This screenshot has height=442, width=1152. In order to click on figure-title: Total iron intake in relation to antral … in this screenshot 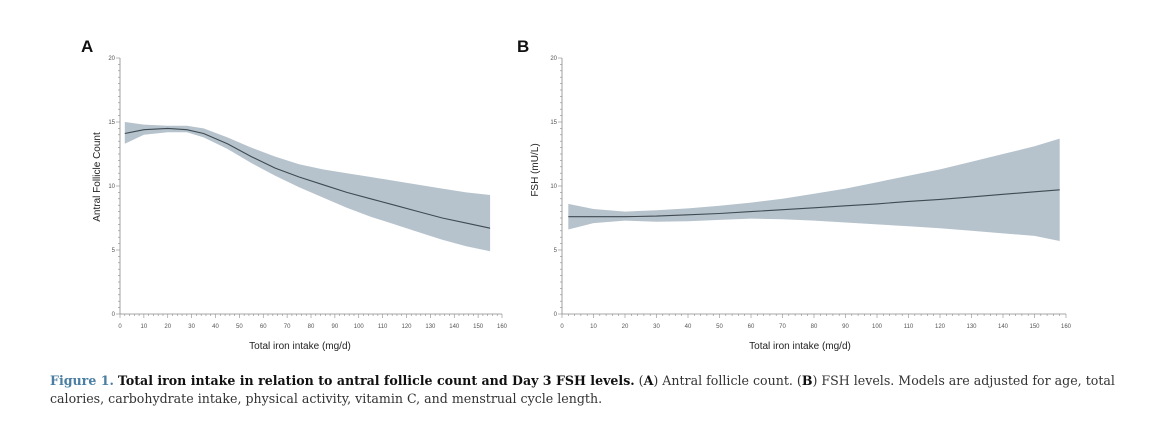, I will do `click(376, 380)`.